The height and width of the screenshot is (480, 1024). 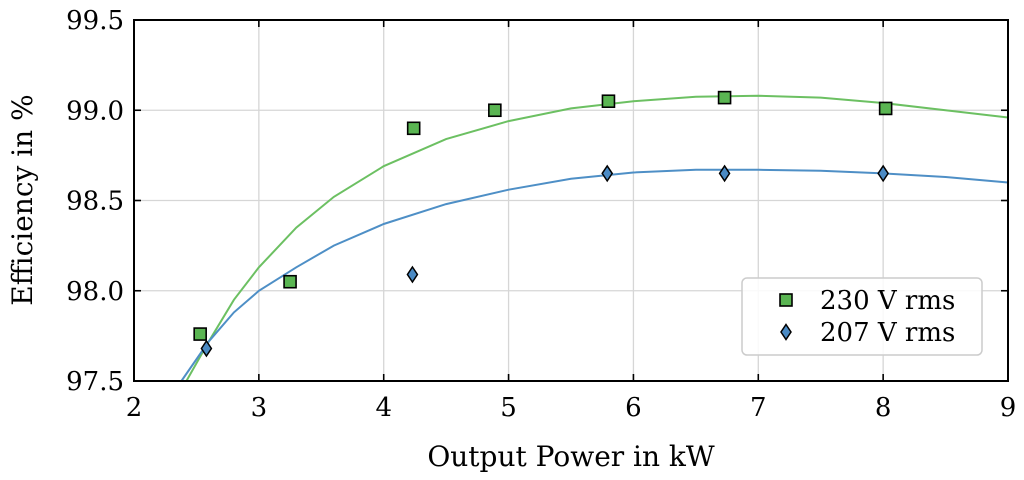 I want to click on x-axis-label: Output Power in kW, so click(x=571, y=456).